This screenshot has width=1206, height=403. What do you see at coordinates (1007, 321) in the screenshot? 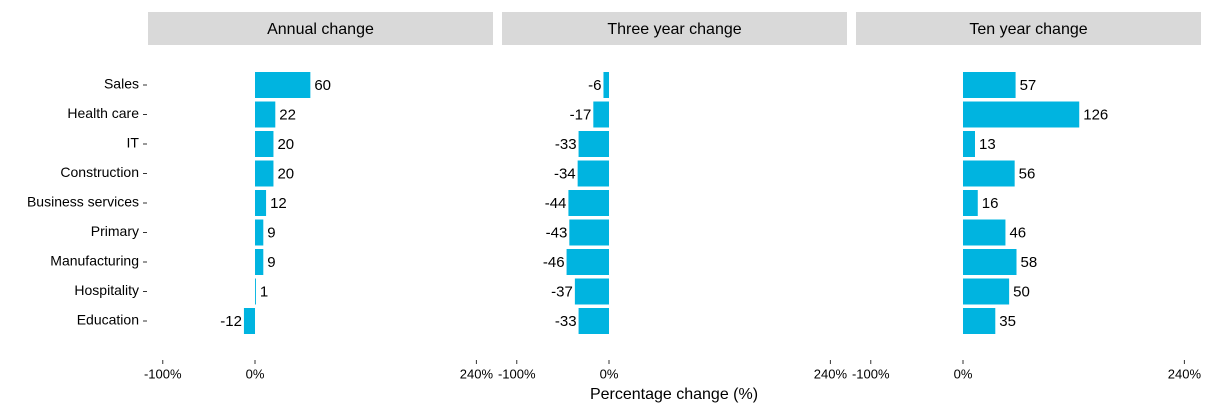
I see `data-label: 35` at bounding box center [1007, 321].